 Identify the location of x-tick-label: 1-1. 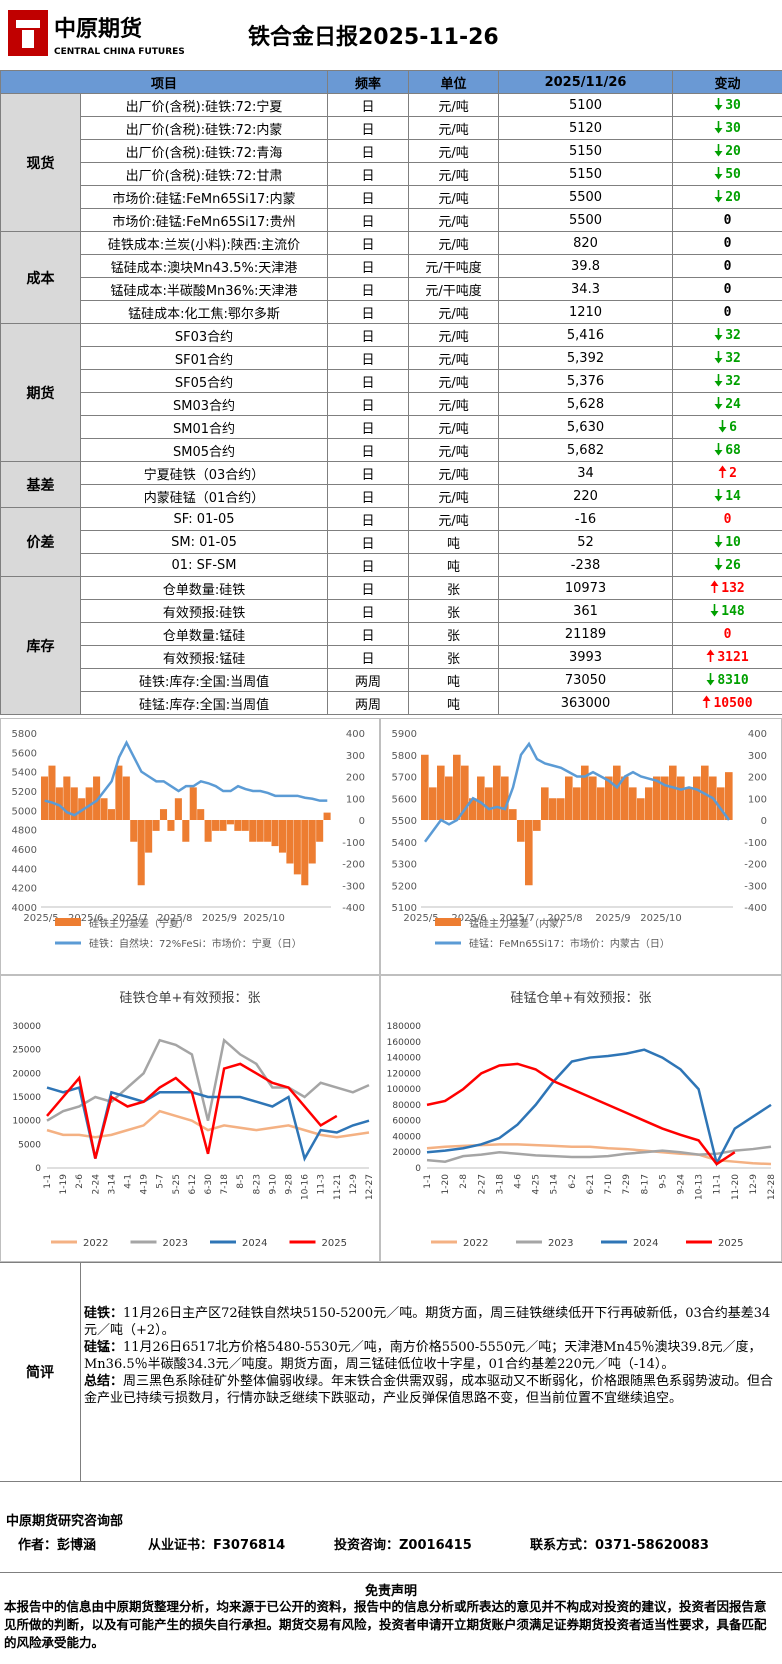
(428, 1181).